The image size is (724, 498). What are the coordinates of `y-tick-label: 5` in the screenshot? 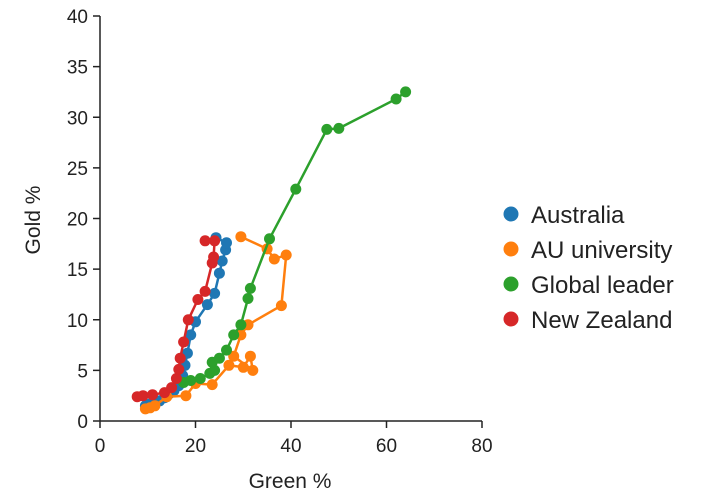 It's located at (82, 371).